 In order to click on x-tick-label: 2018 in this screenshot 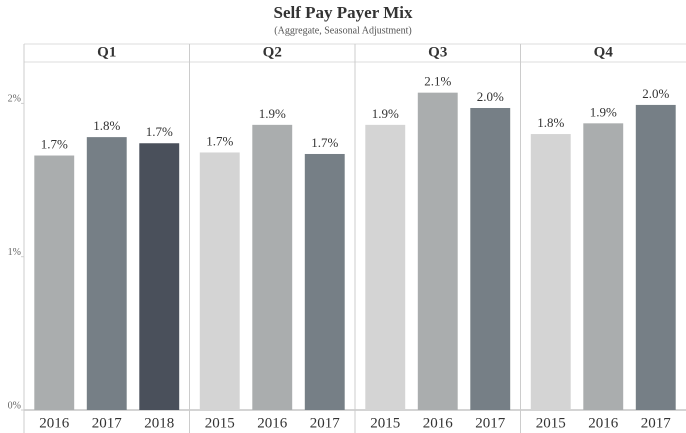, I will do `click(159, 423)`.